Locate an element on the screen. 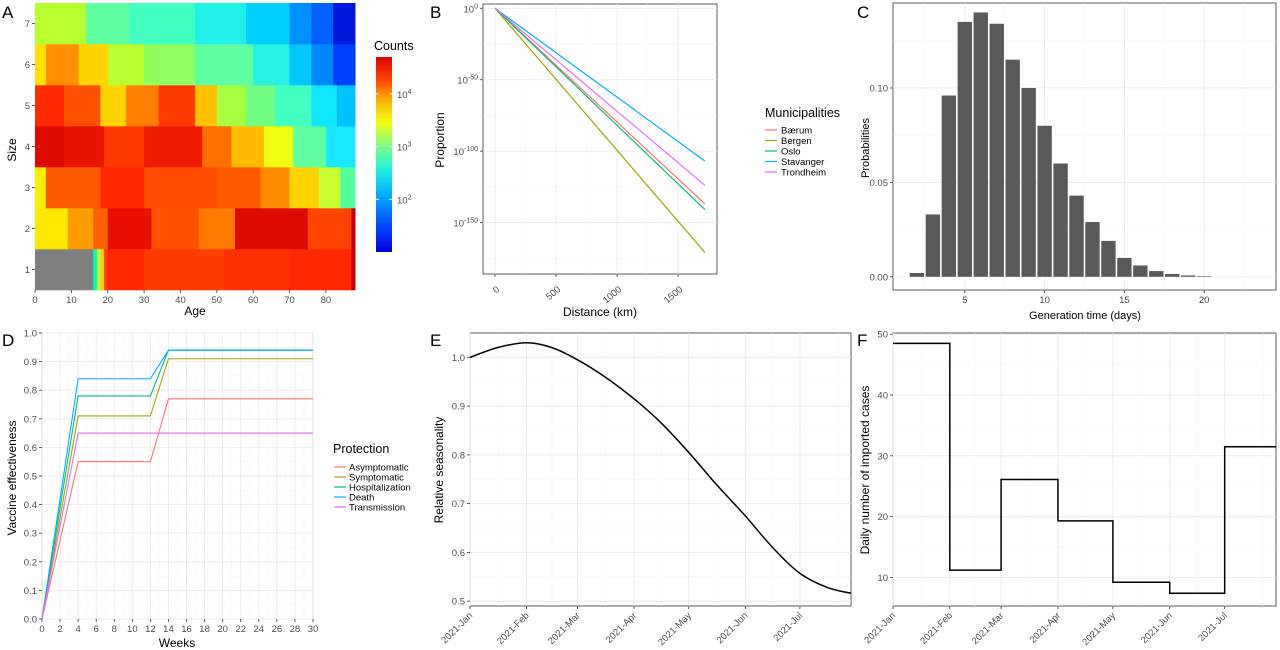 This screenshot has height=650, width=1280. y-tick-label: 0.0 is located at coordinates (30, 620).